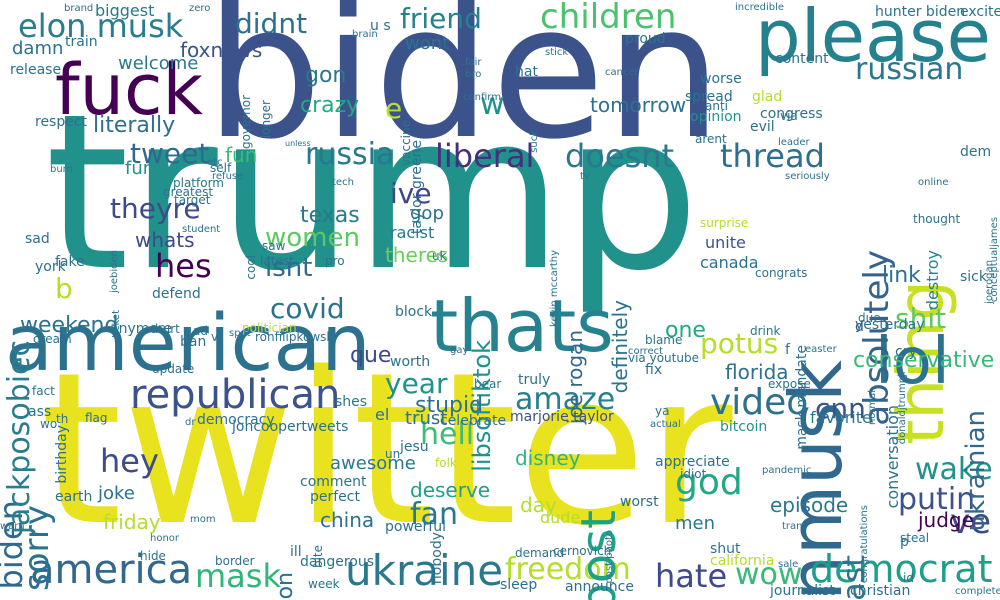  I want to click on cloud-word: latest, so click(277, 261).